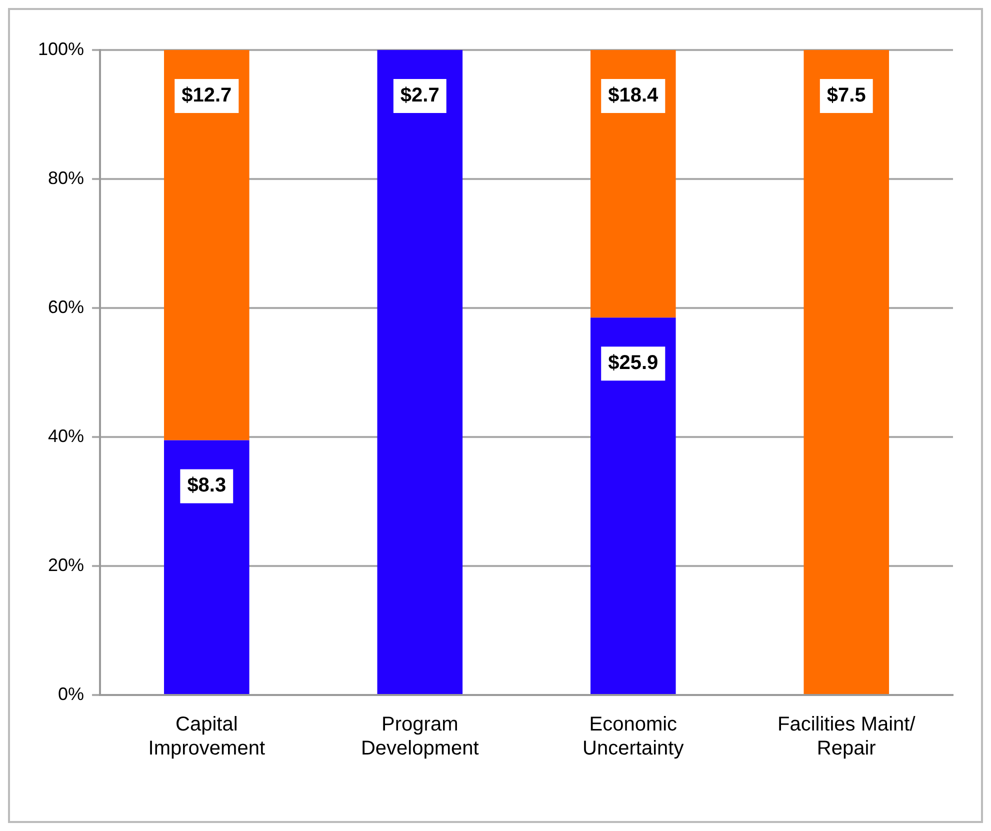 Image resolution: width=991 pixels, height=831 pixels. Describe the element at coordinates (633, 363) in the screenshot. I see `annotation: $25.9` at that location.